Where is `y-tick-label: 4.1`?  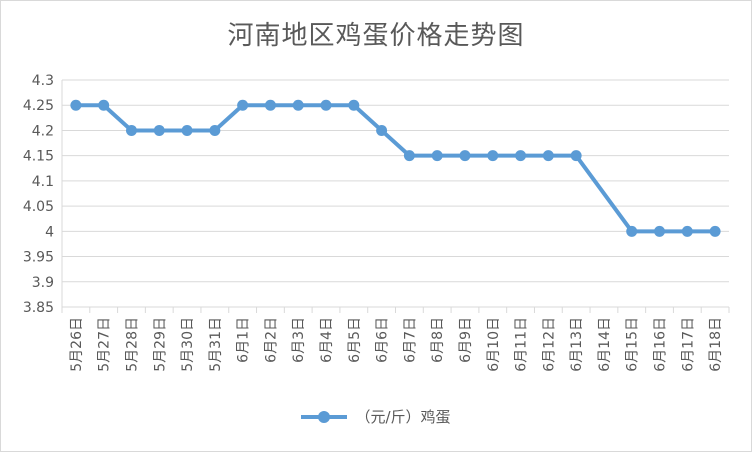
y-tick-label: 4.1 is located at coordinates (43, 182).